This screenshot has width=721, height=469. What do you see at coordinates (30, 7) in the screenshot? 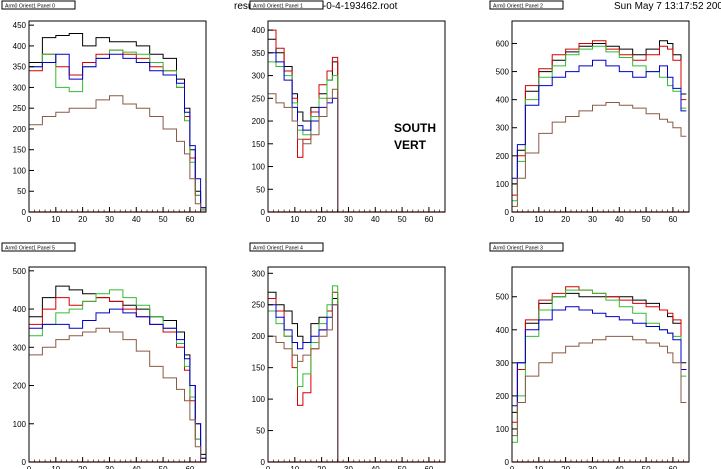
I see `panel-title: Arm0 Orient1 Panel 0` at bounding box center [30, 7].